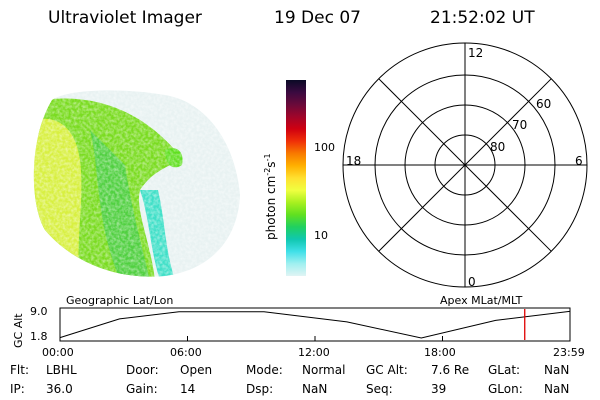 The width and height of the screenshot is (600, 400). Describe the element at coordinates (440, 352) in the screenshot. I see `xtick-1800: 18:00` at that location.